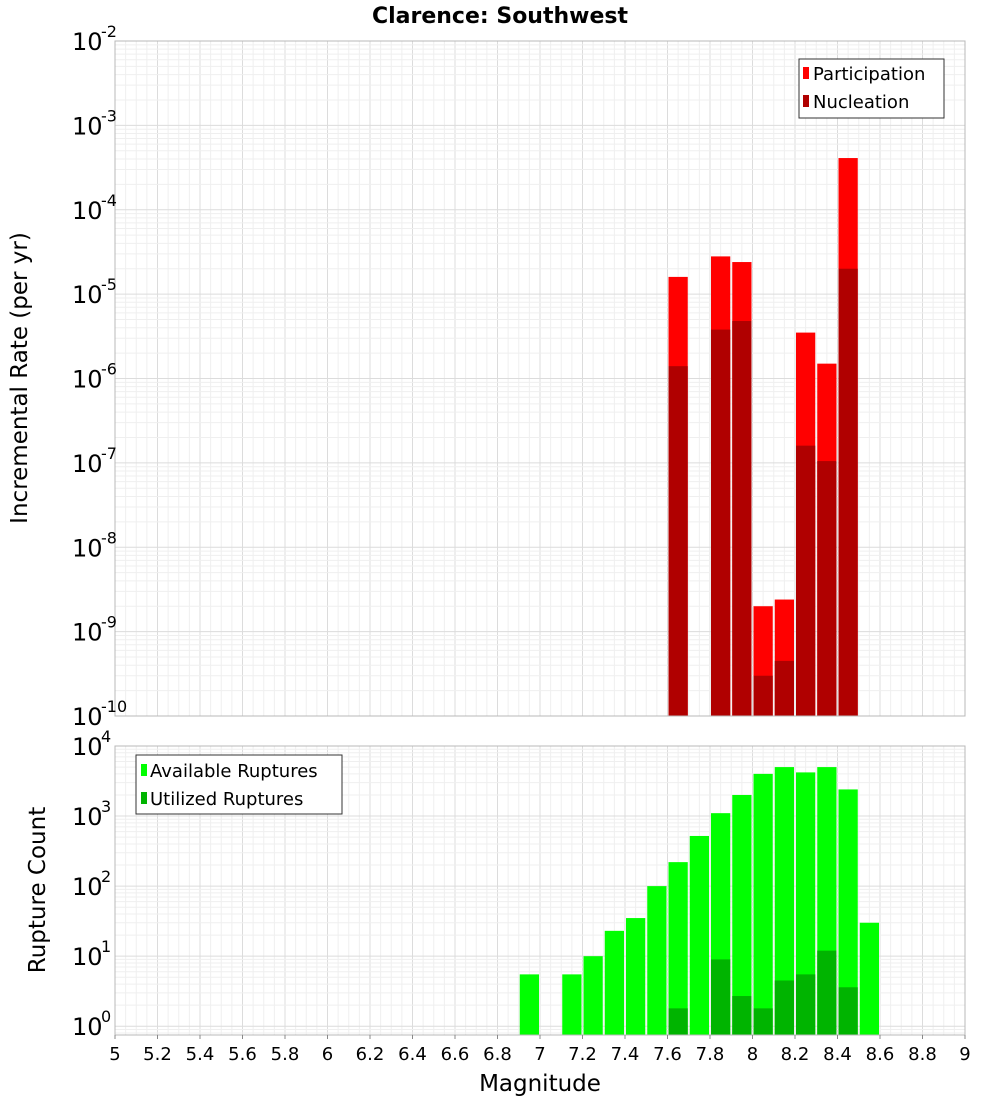 The width and height of the screenshot is (1000, 1100). What do you see at coordinates (109, 115) in the screenshot?
I see `rate-y-tick-exponent: -3` at bounding box center [109, 115].